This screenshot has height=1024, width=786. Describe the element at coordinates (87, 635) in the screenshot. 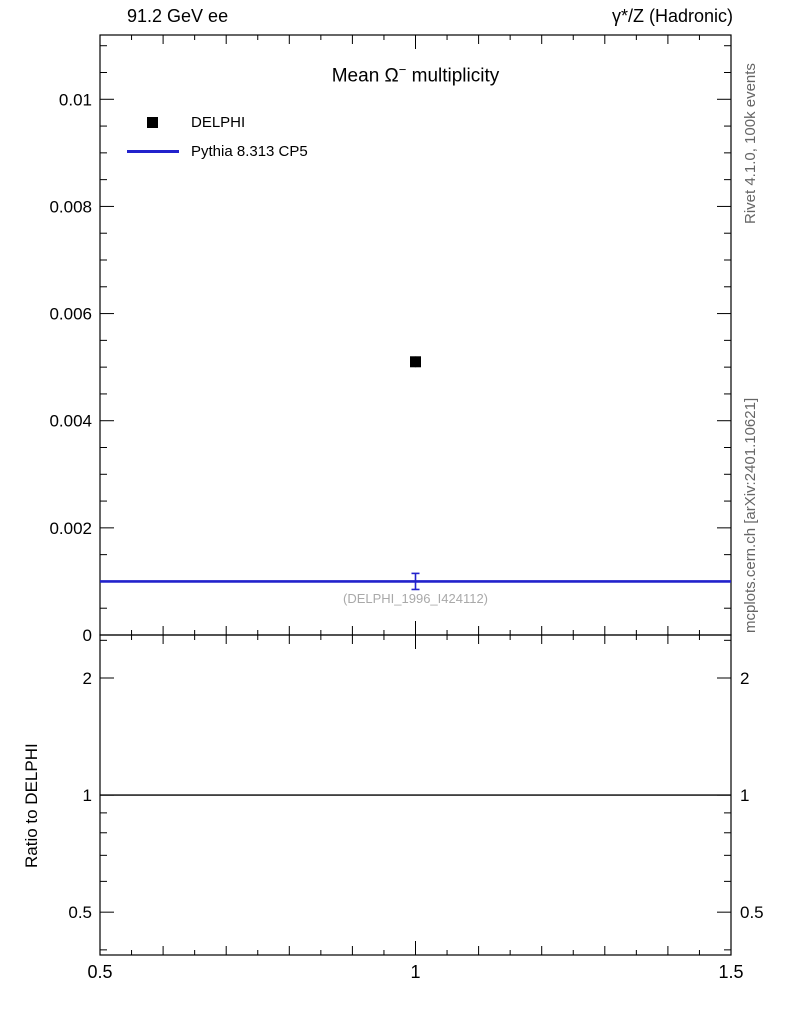

I see `y-tick-label: 0` at that location.